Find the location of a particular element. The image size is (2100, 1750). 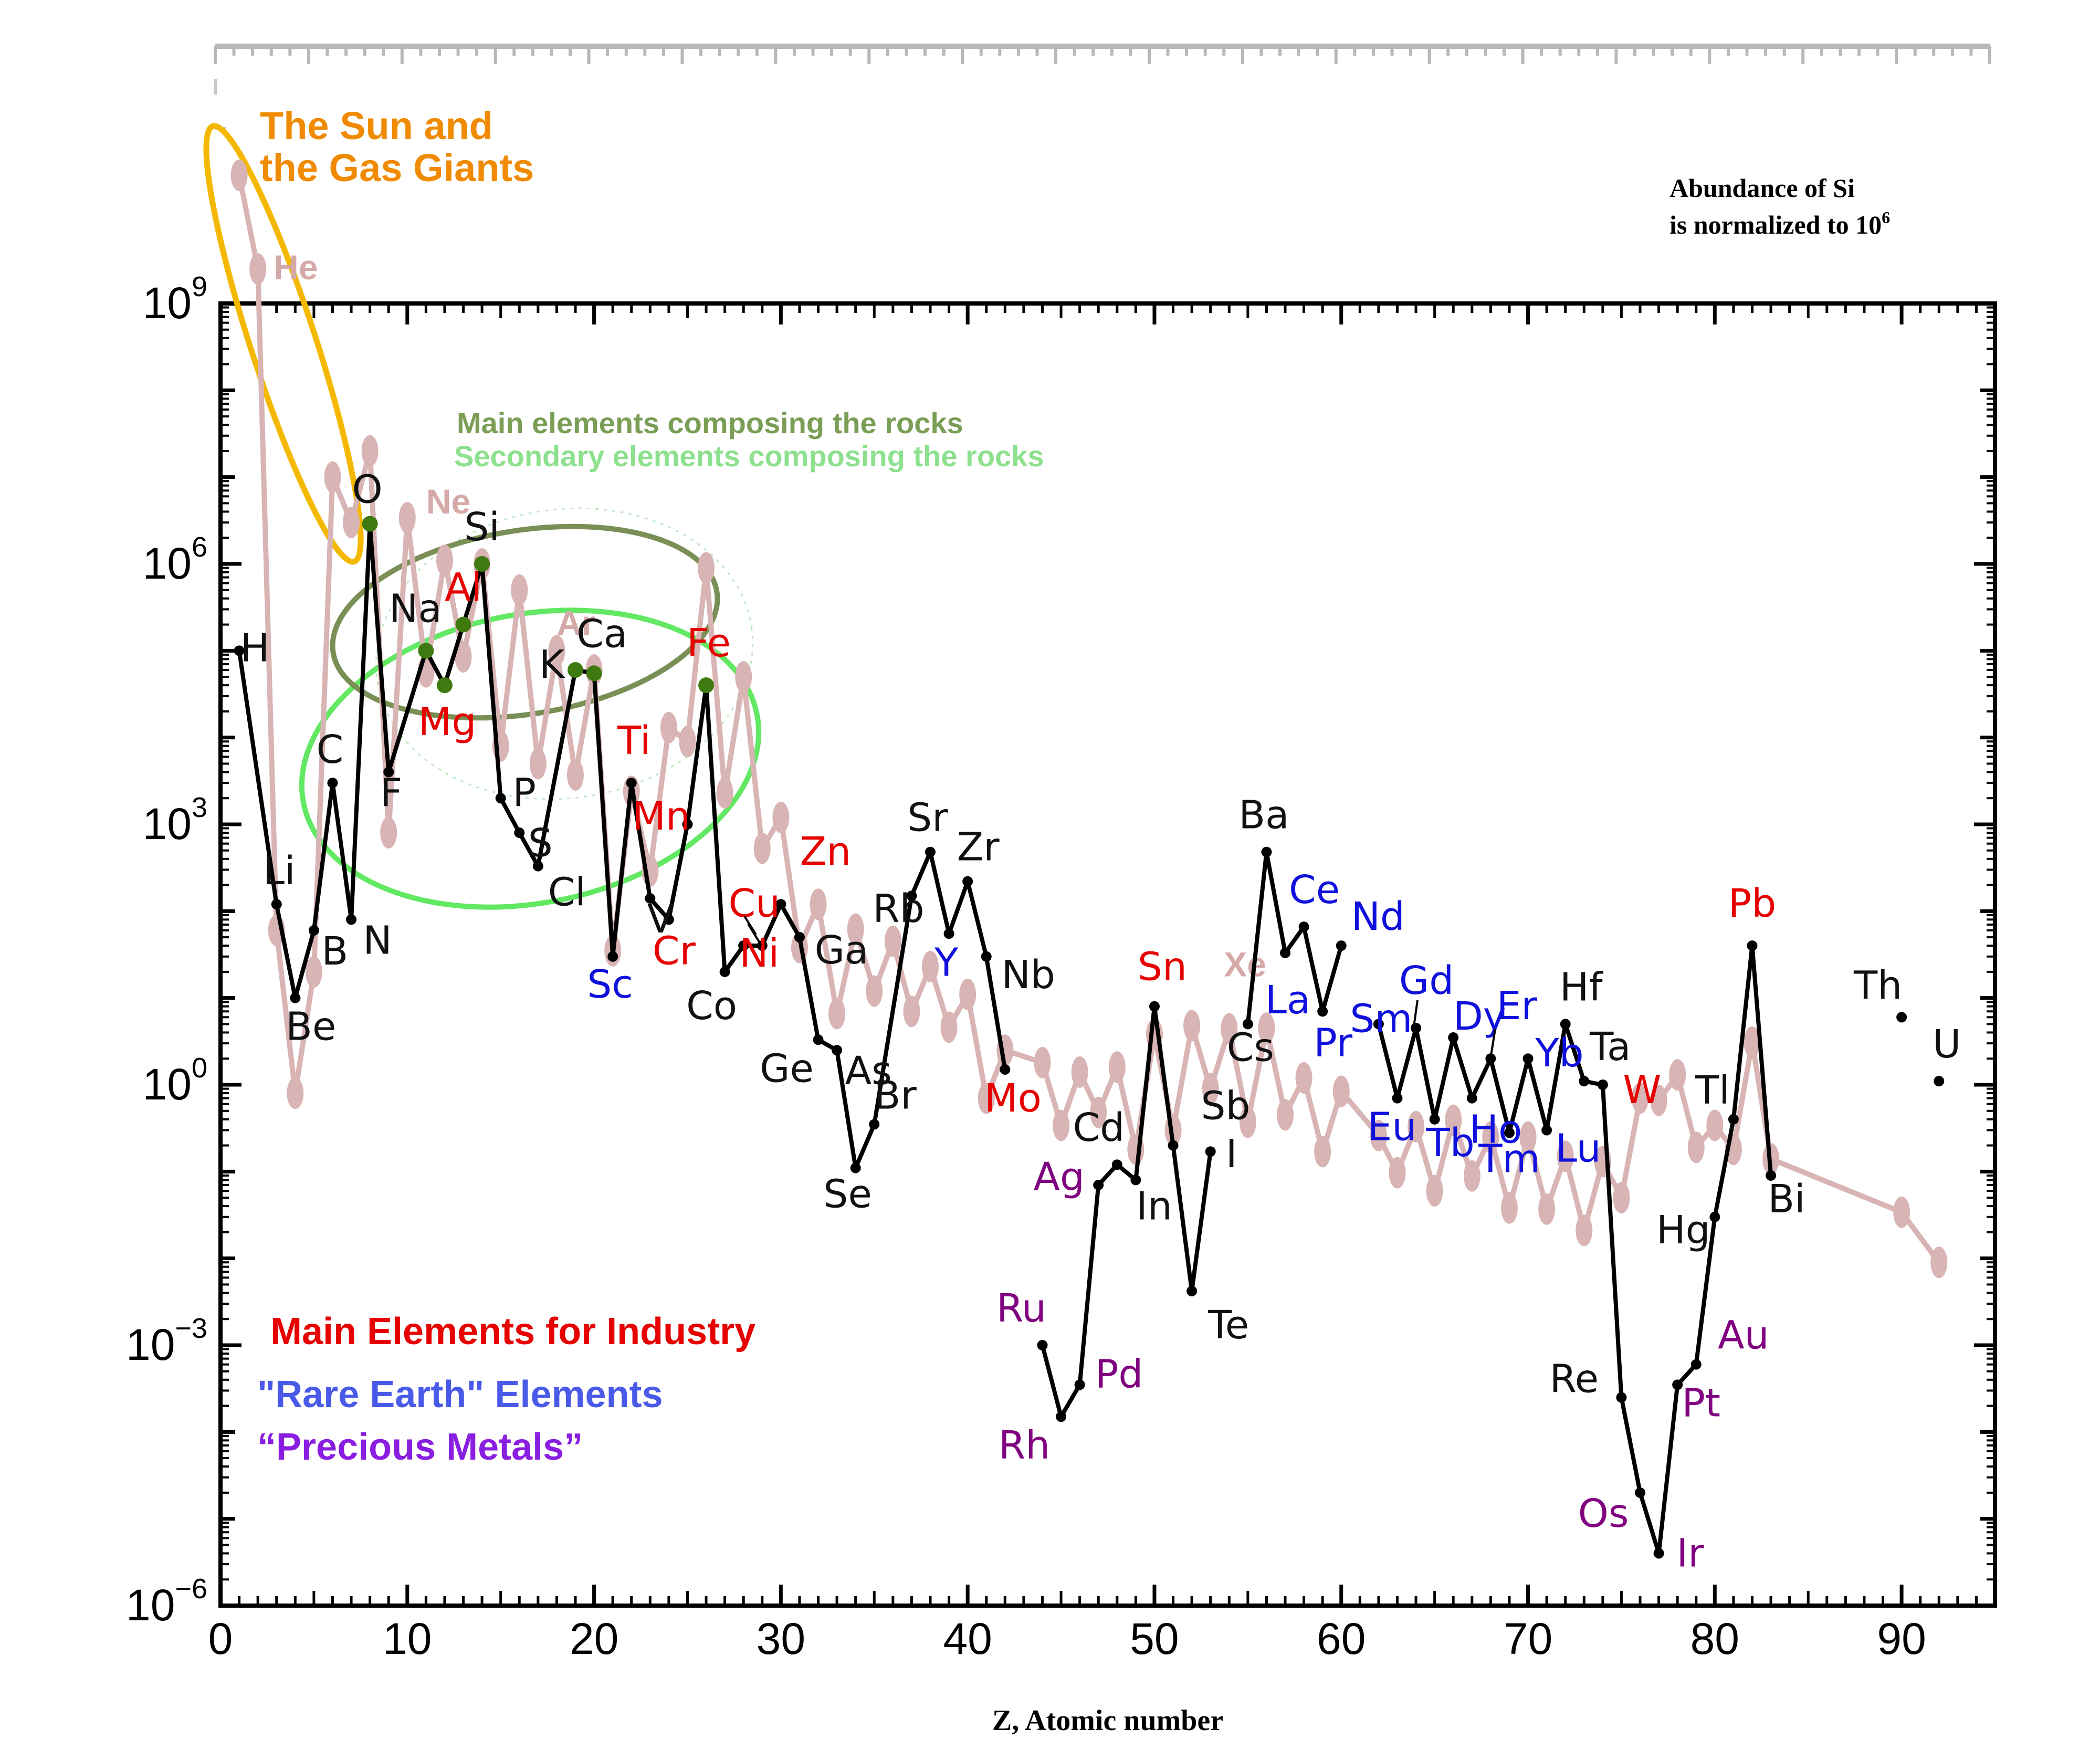

element-label: Hg is located at coordinates (1683, 1230).